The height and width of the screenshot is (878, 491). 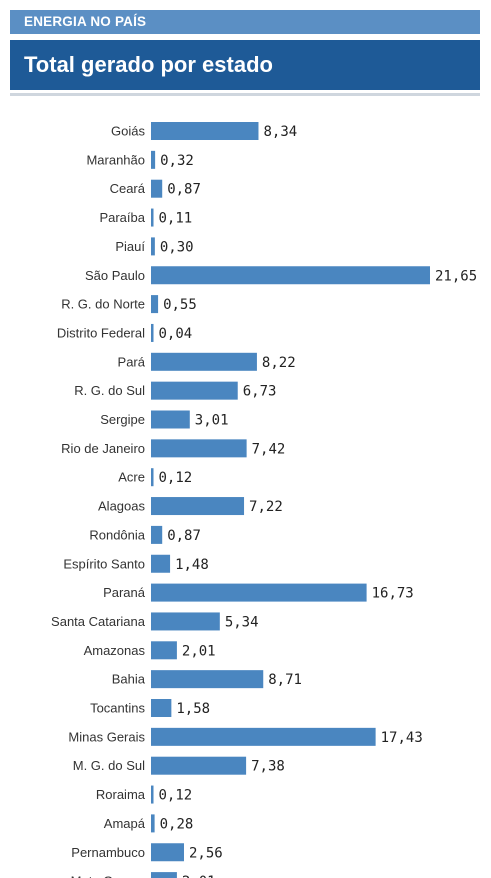 What do you see at coordinates (108, 852) in the screenshot?
I see `category-label: Pernambuco` at bounding box center [108, 852].